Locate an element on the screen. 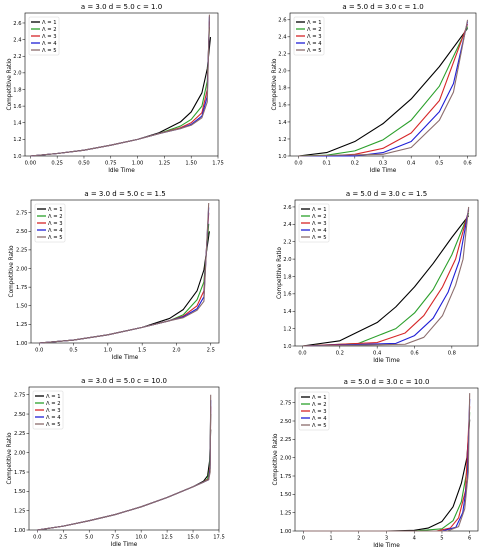 The width and height of the screenshot is (488, 550). x-tick-label: 0.75 is located at coordinates (111, 164).